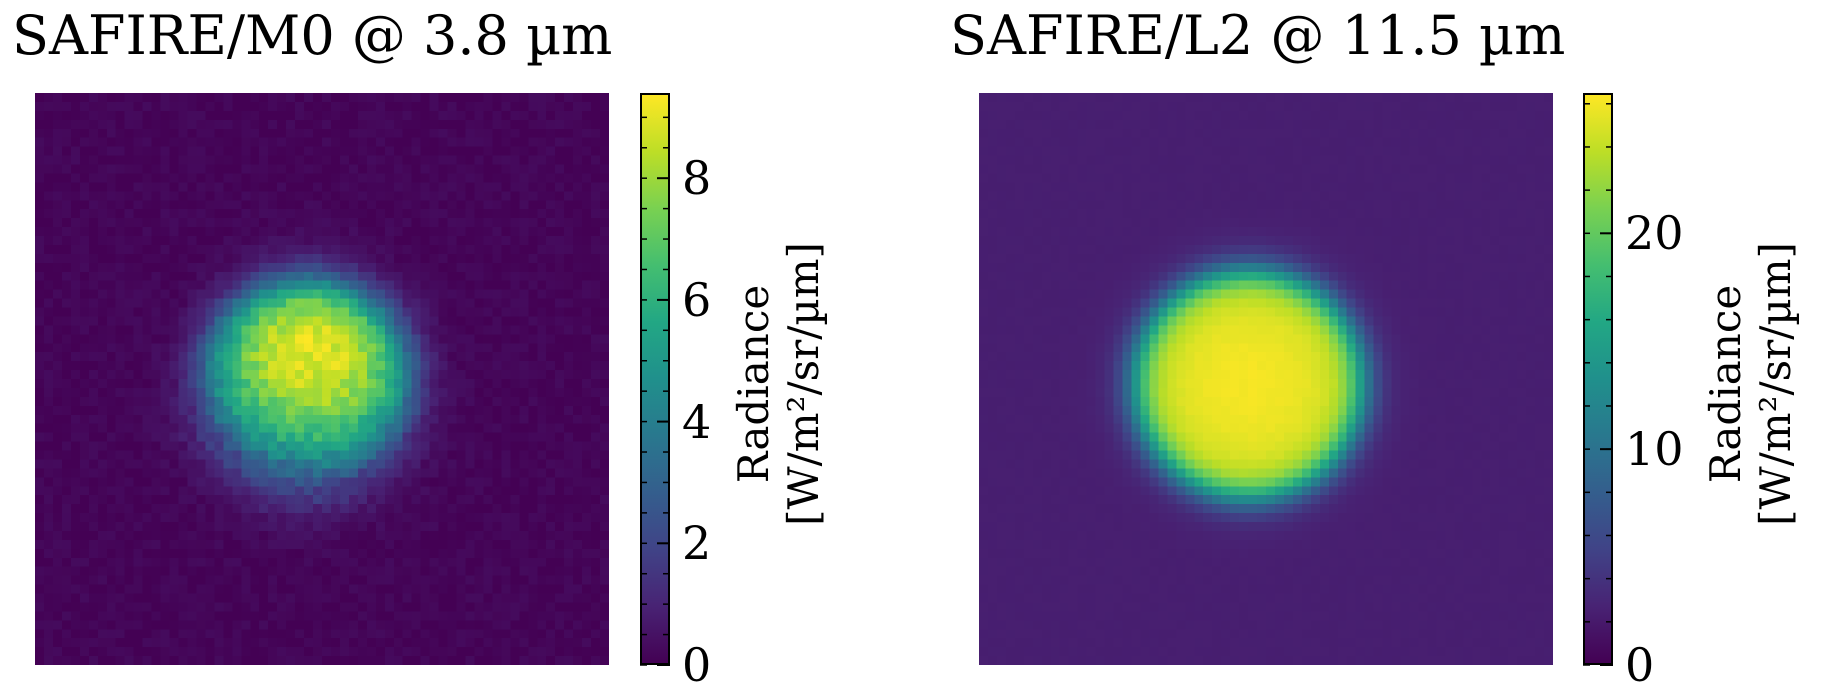 Image resolution: width=1822 pixels, height=700 pixels. I want to click on chart-title-l2: SAFIRE/L2 @ 11.5 µm, so click(1258, 35).